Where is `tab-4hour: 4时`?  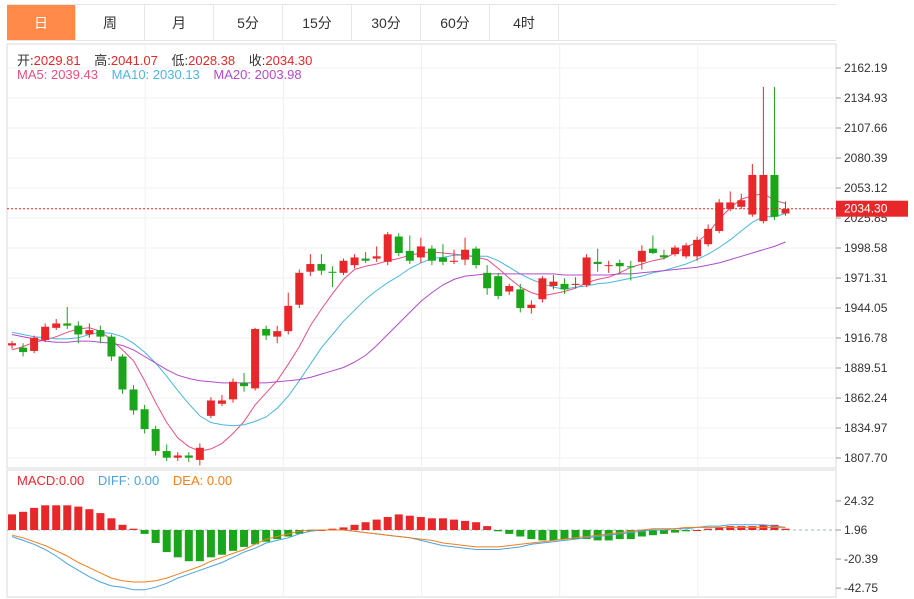
tab-4hour: 4时 is located at coordinates (524, 22).